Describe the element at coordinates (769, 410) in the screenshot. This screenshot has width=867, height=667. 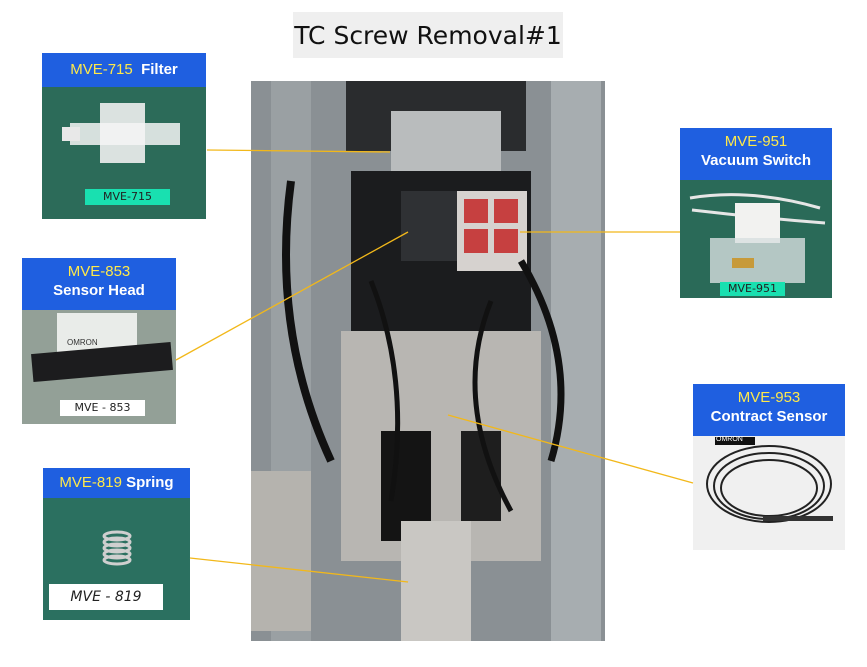
I see `part-header: MVE-953 Contract Sensor` at that location.